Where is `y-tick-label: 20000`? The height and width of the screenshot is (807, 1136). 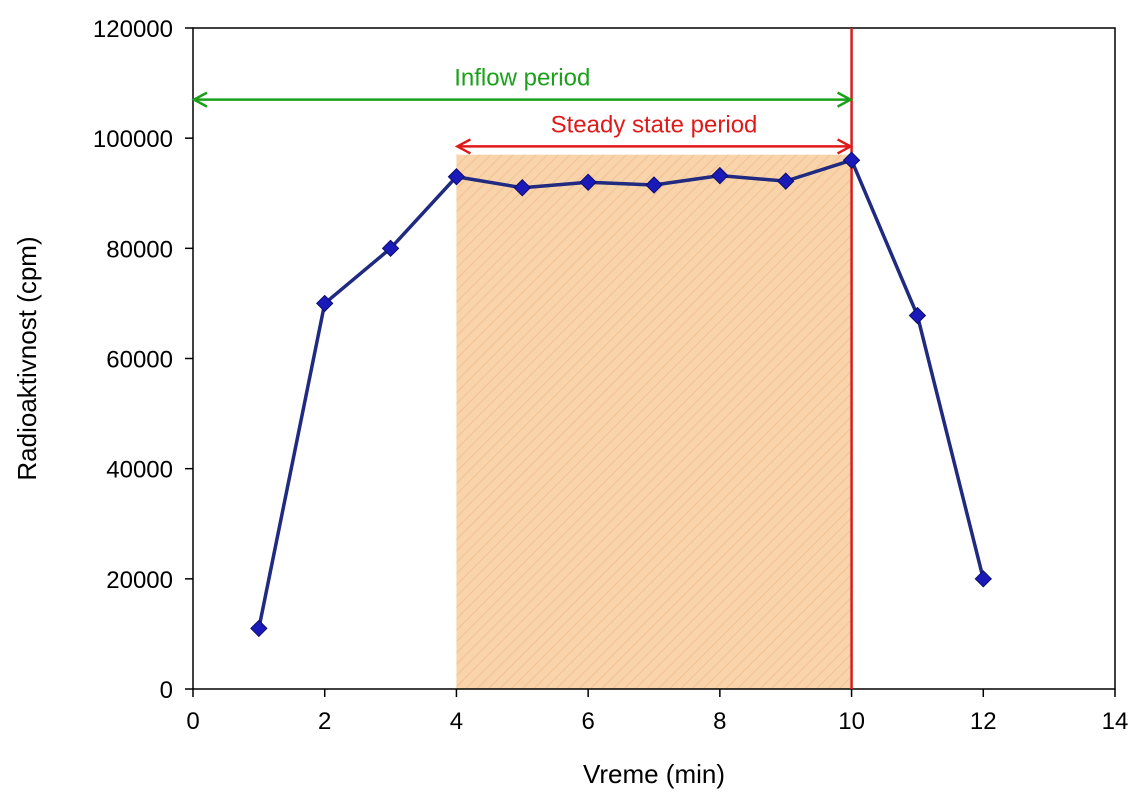
y-tick-label: 20000 is located at coordinates (139, 580).